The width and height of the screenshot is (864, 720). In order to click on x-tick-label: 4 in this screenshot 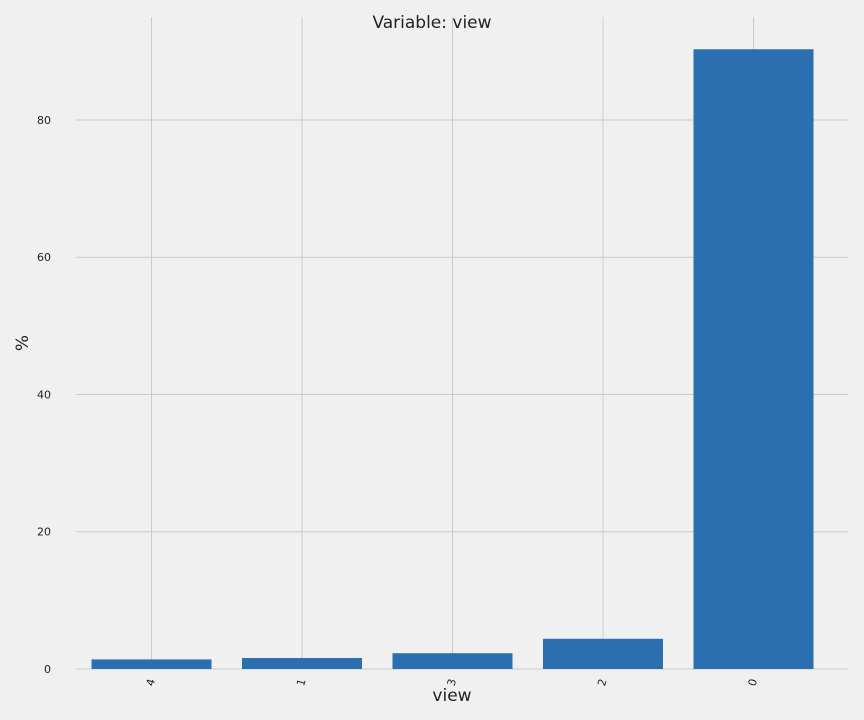, I will do `click(151, 682)`.